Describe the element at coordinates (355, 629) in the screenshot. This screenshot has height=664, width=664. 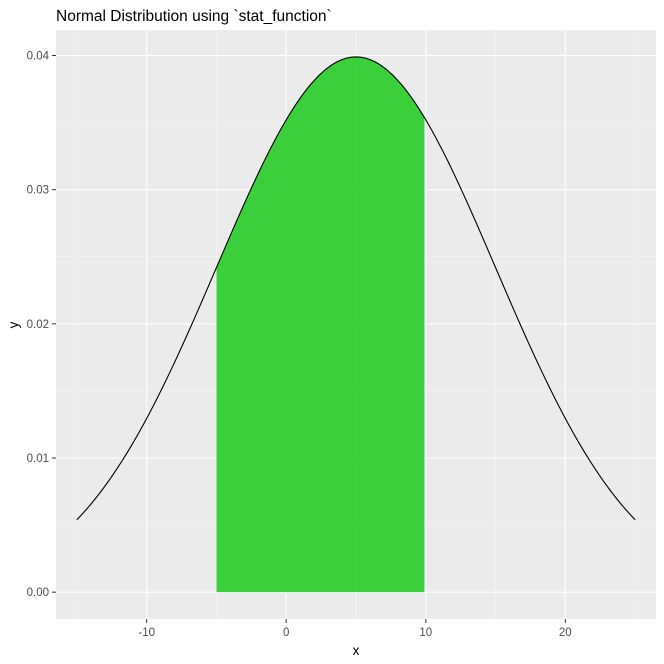
I see `x-axis: -10 0 10 20` at that location.